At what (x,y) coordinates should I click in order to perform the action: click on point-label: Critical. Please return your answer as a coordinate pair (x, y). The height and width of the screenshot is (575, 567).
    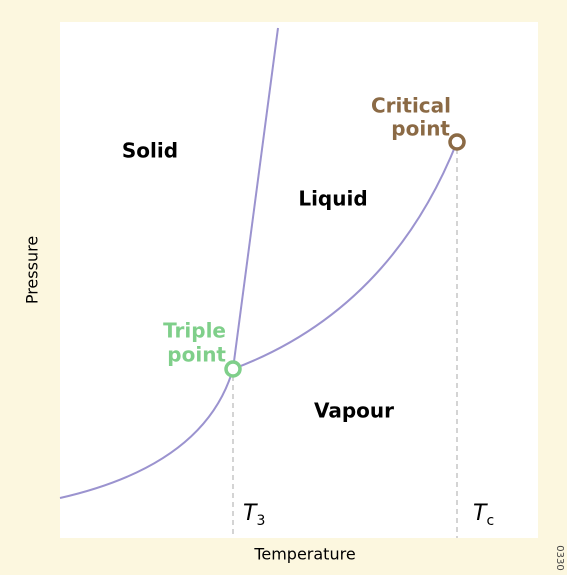
    Looking at the image, I should click on (411, 106).